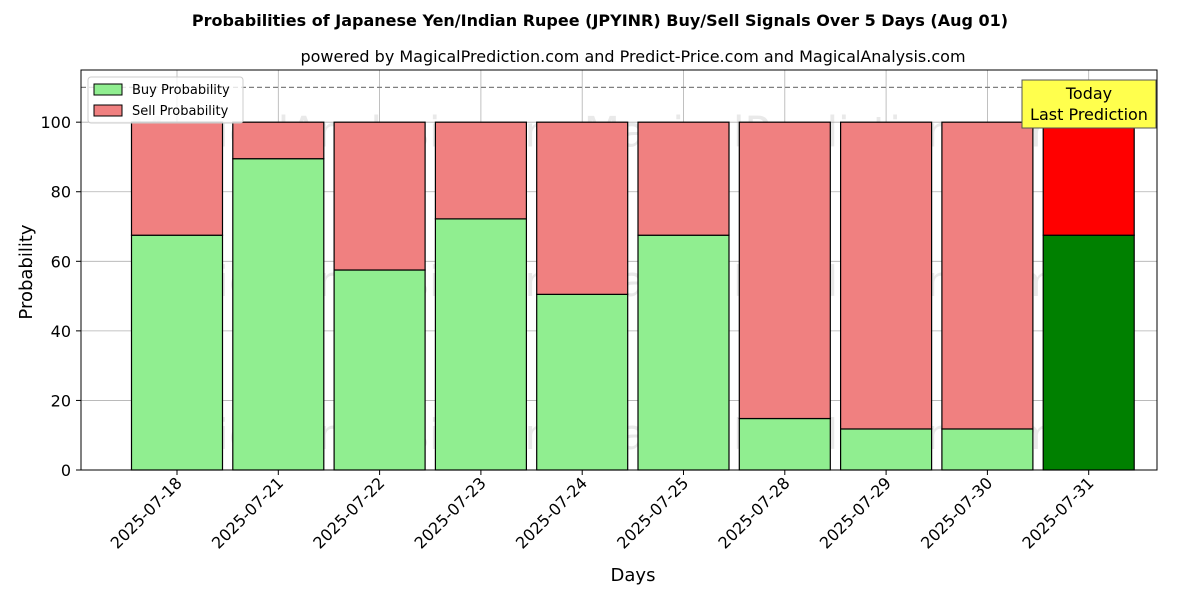 The height and width of the screenshot is (600, 1200). Describe the element at coordinates (450, 512) in the screenshot. I see `x-tick-label: 2025-07-23` at that location.